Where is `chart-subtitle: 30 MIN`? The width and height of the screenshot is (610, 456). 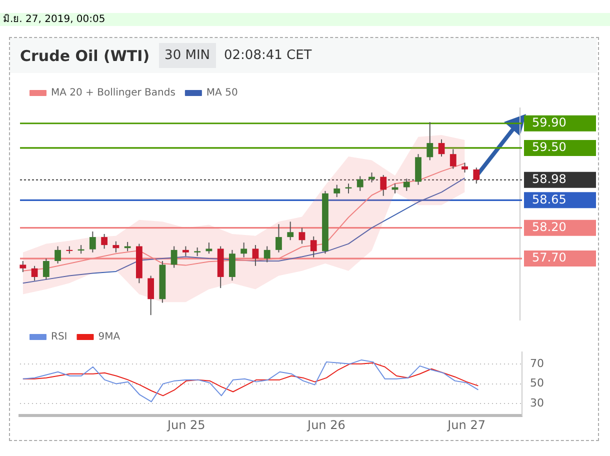
chart-subtitle: 30 MIN is located at coordinates (187, 55).